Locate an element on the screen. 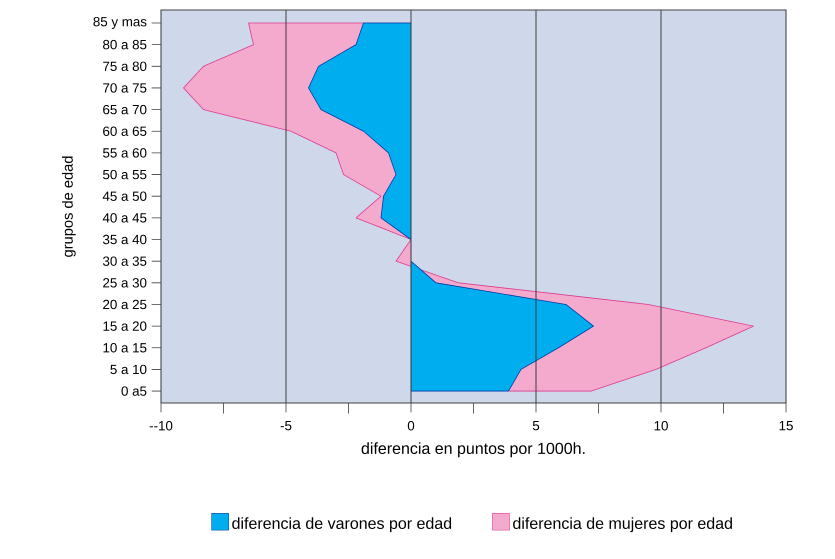 This screenshot has height=559, width=835. x-tick-label: 5 is located at coordinates (536, 425).